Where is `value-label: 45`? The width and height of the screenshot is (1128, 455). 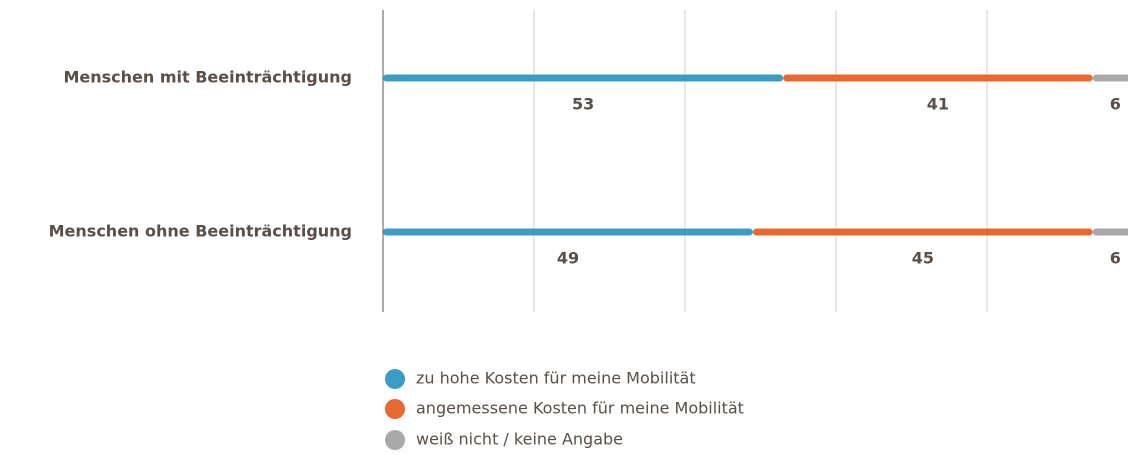 value-label: 45 is located at coordinates (923, 258).